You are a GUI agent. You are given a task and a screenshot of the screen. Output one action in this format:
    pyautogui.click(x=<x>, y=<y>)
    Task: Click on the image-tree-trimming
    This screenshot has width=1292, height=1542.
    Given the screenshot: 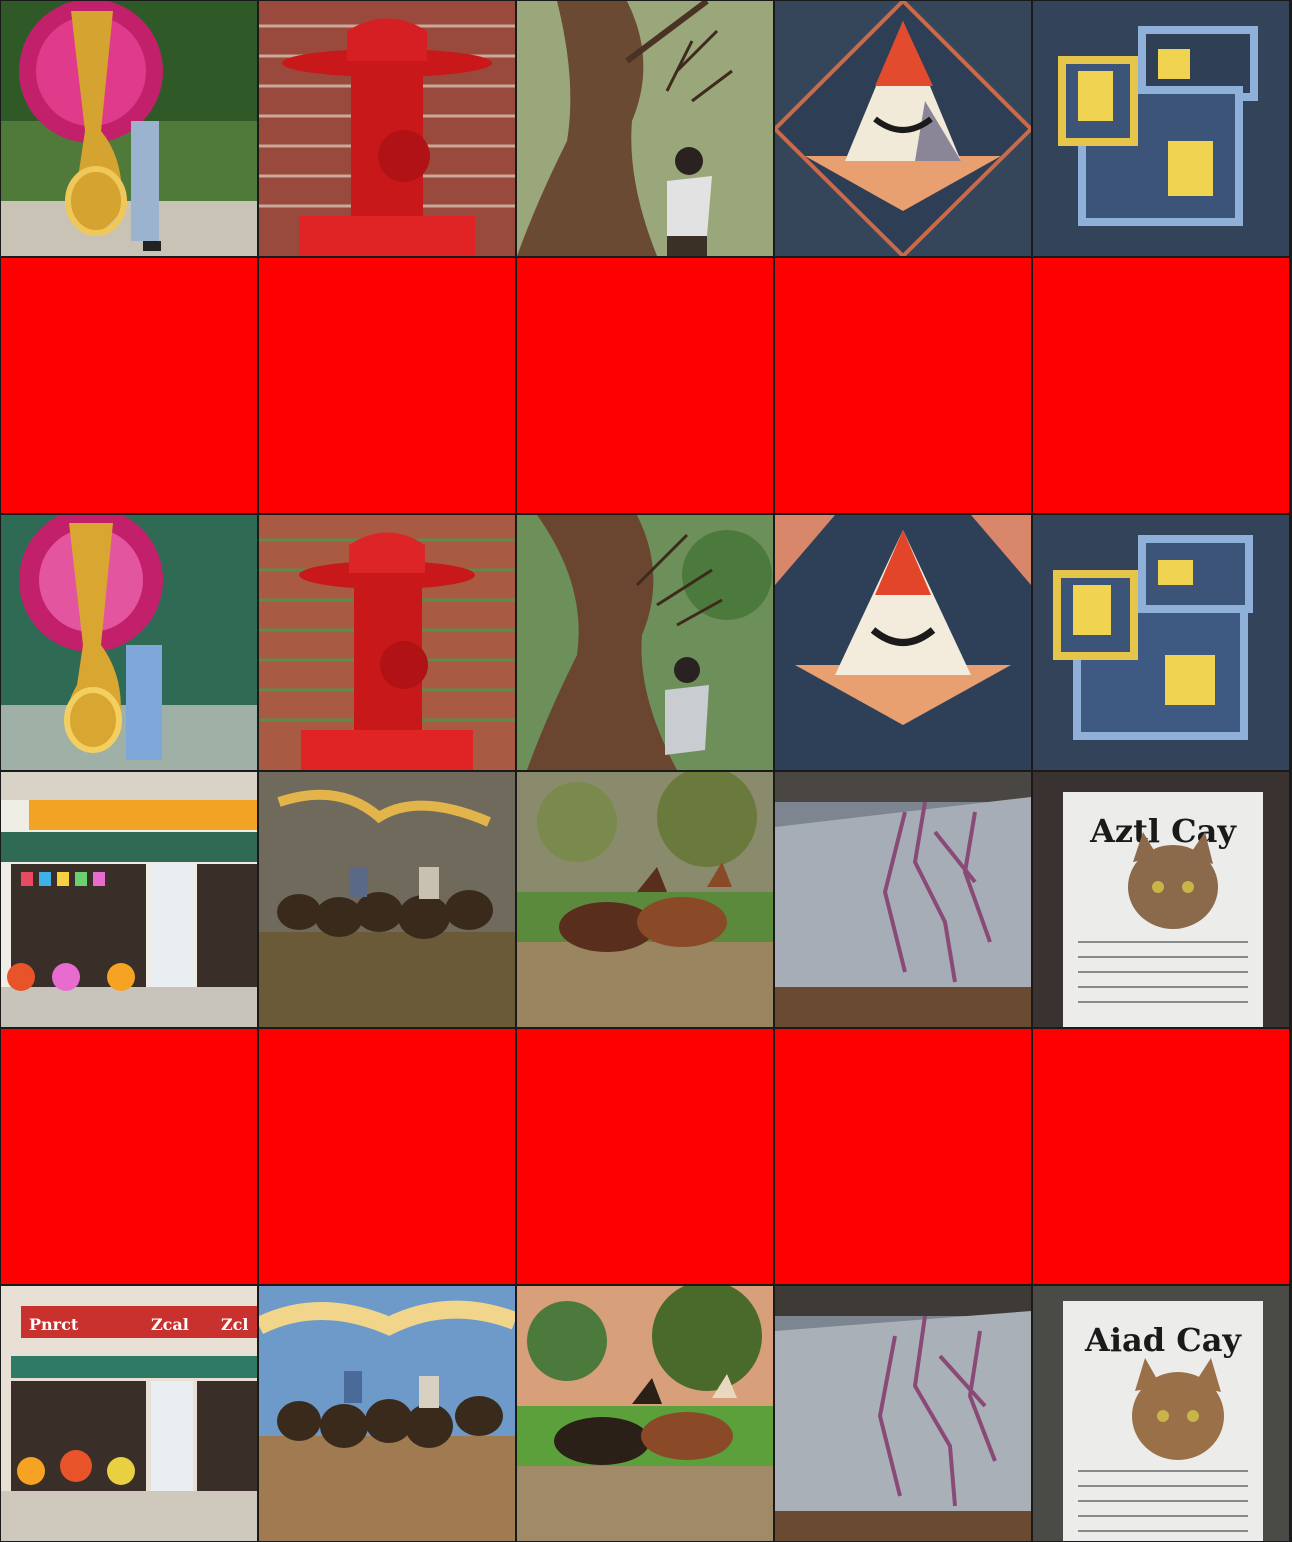 What is the action you would take?
    pyautogui.click(x=645, y=128)
    